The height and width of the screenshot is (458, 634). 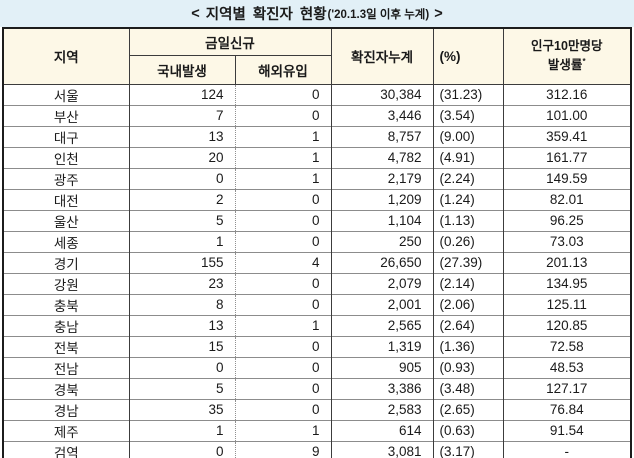 What do you see at coordinates (566, 241) in the screenshot?
I see `cell-incidence-rate: 73.03` at bounding box center [566, 241].